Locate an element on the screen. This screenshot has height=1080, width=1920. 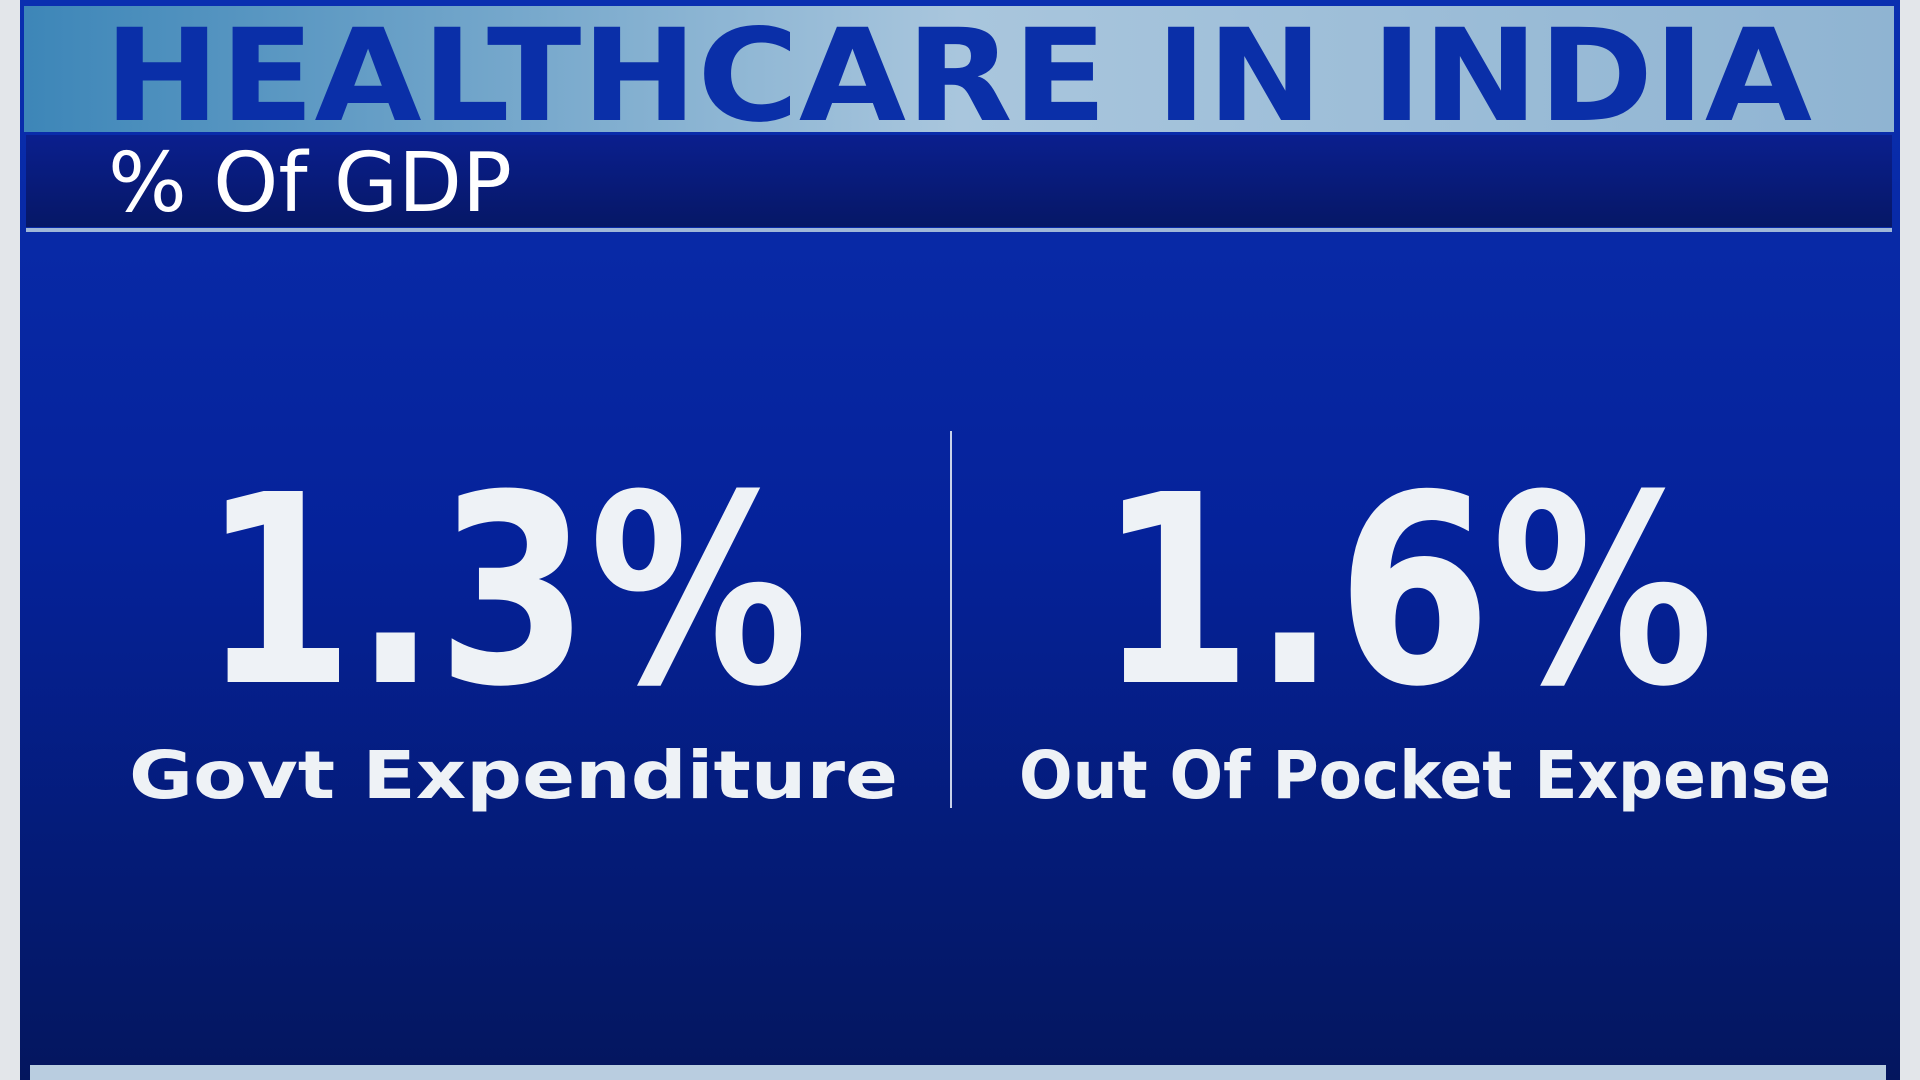
stat-label: Out Of Pocket Expense is located at coordinates (1425, 775).